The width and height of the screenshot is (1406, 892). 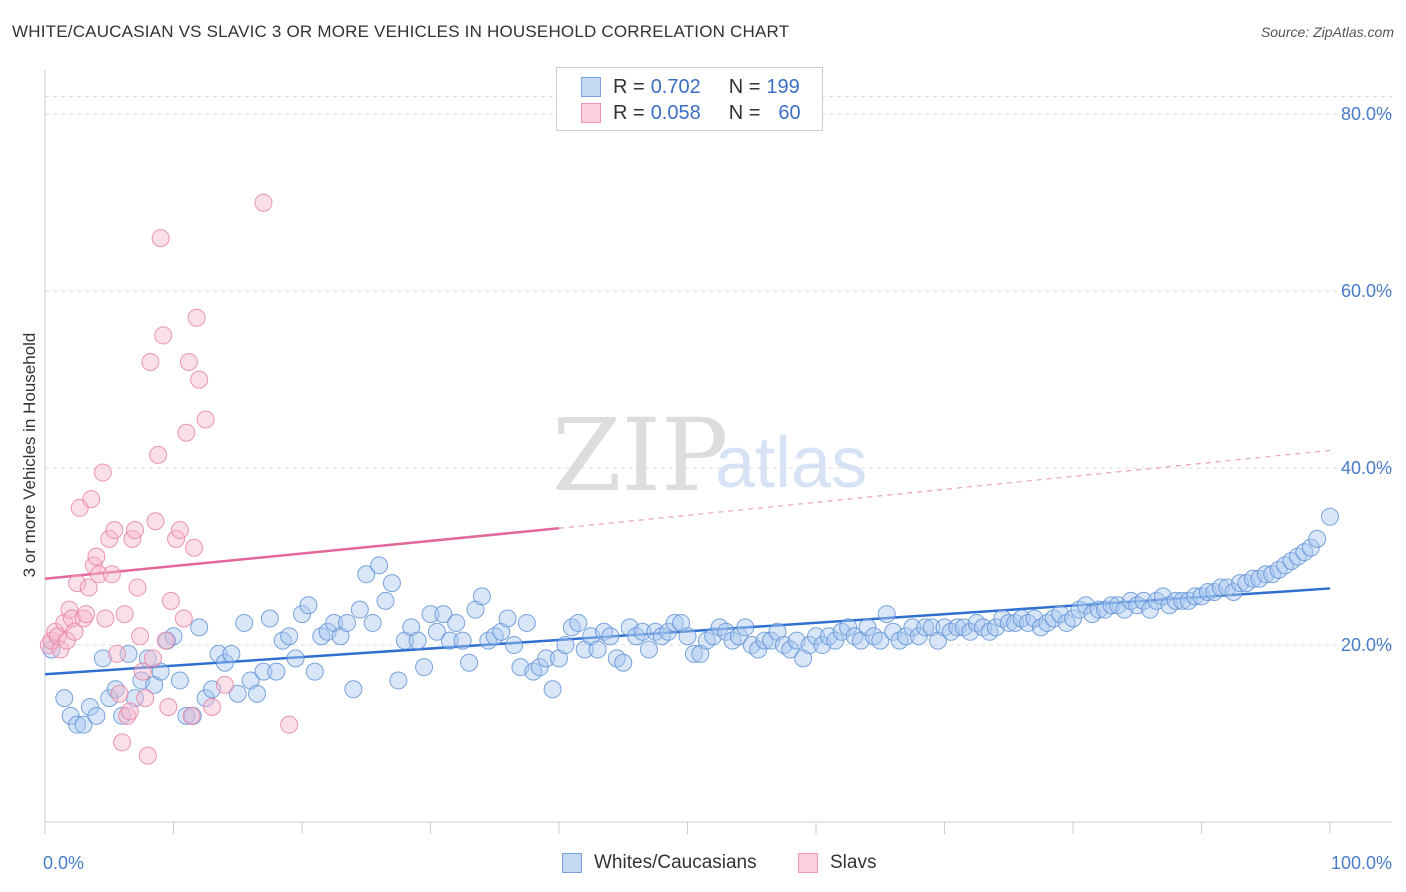 I want to click on x-tick-label: 100.0%, so click(x=1361, y=863).